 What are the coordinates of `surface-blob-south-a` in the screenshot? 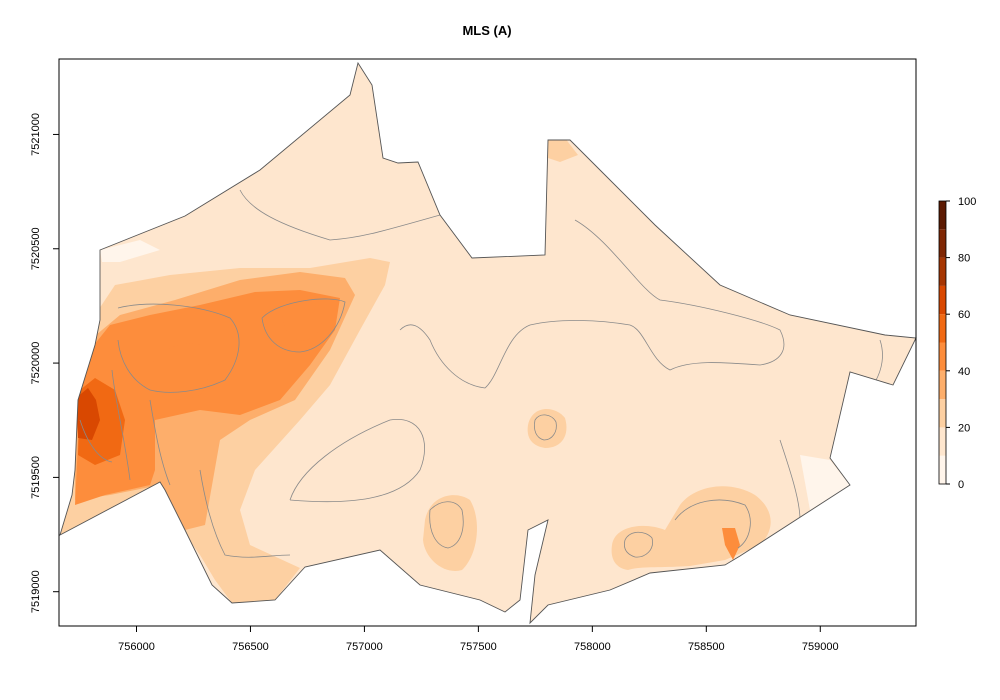 It's located at (450, 533).